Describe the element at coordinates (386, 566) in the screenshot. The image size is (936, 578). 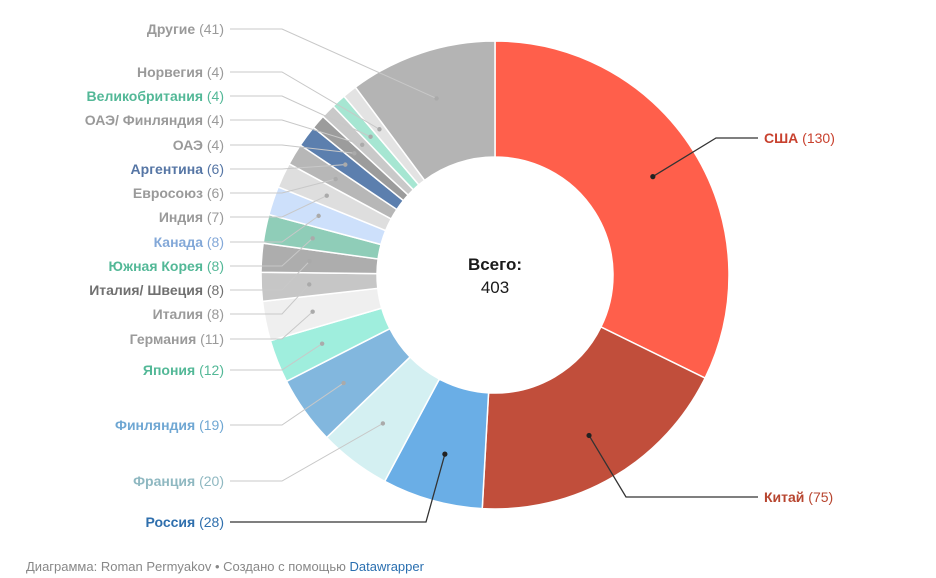
I see `datawrapper-link: Datawrapper` at that location.